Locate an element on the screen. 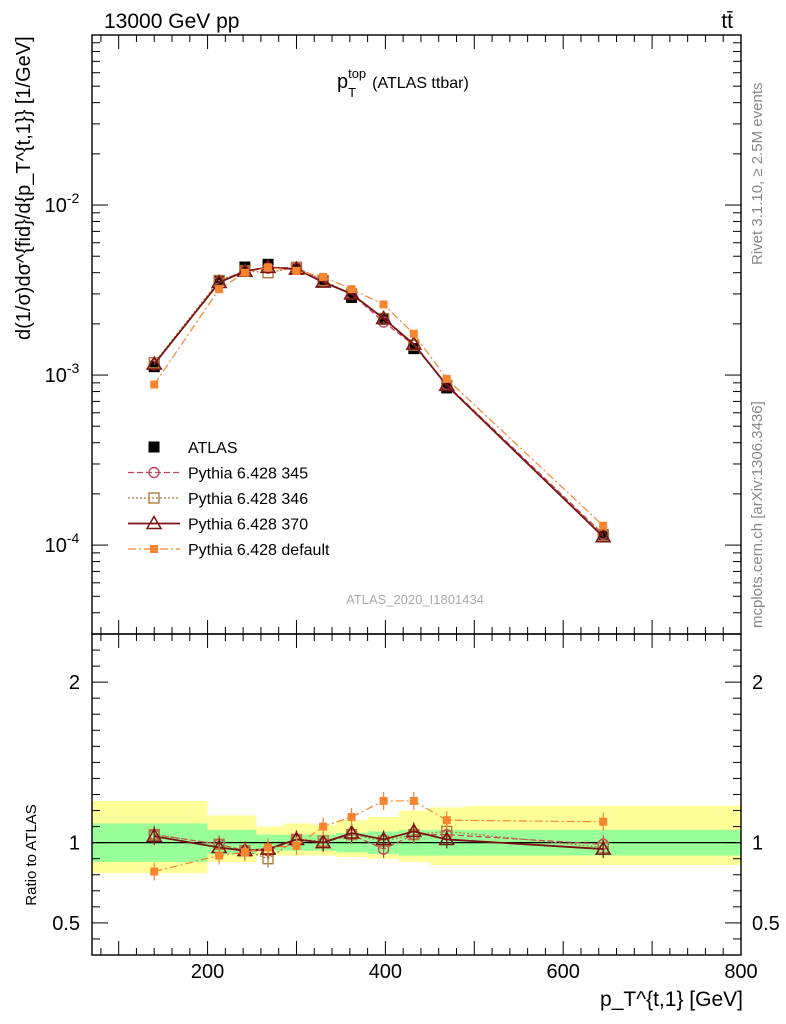 Image resolution: width=786 pixels, height=1024 pixels. legend-pythia-6-428-345-label: Pythia 6.428 345 is located at coordinates (248, 474).